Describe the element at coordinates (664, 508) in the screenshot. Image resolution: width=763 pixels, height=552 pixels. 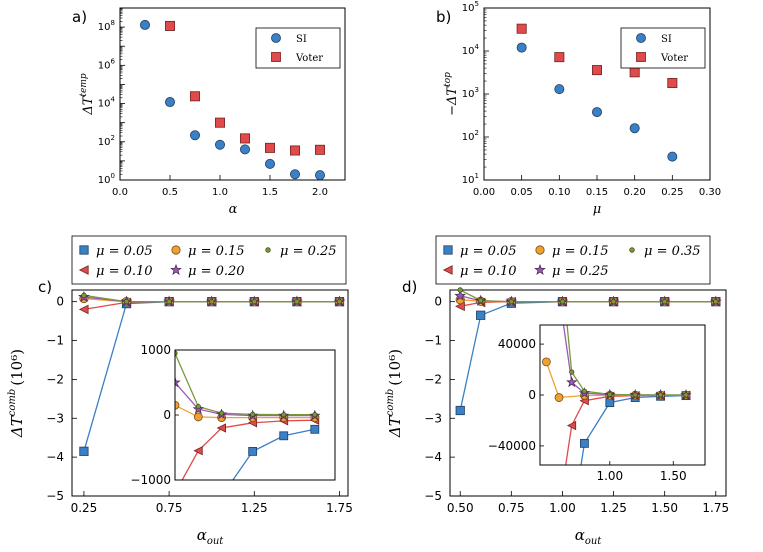
I see `x-tick-label: 1.50` at that location.